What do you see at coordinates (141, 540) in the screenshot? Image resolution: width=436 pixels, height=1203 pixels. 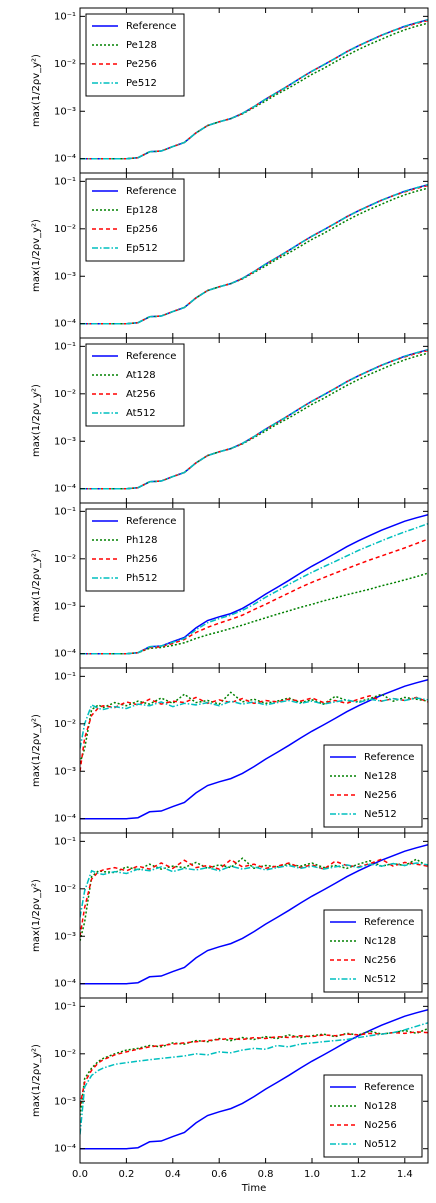 I see `legend-label: Ph128` at bounding box center [141, 540].